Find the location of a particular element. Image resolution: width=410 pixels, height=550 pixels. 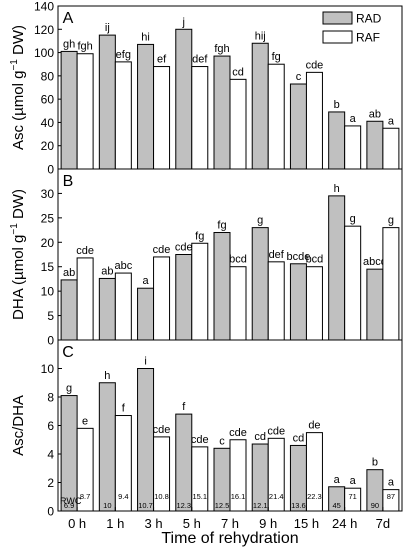

legend-swatch-raf is located at coordinates (337, 37).